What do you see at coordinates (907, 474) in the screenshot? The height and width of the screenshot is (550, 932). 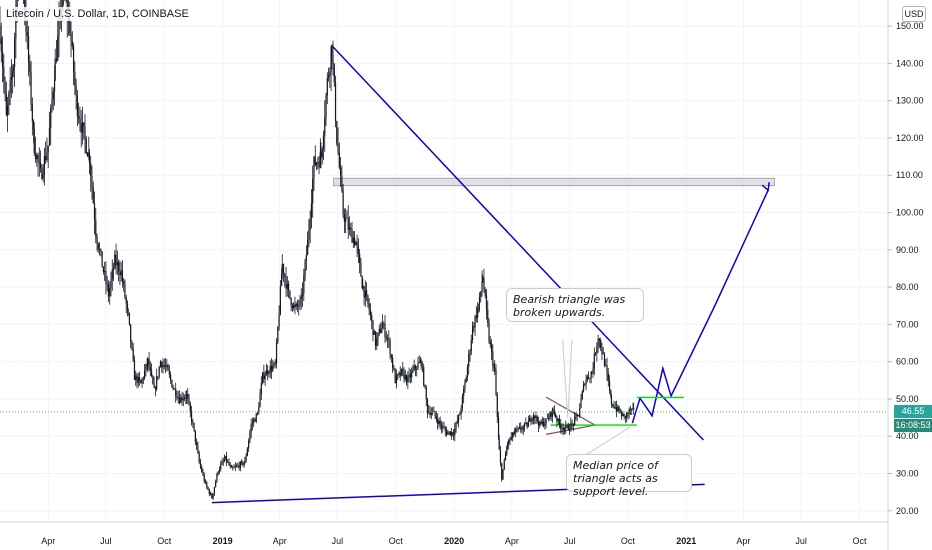 I see `y-tick-label: 30.00` at bounding box center [907, 474].